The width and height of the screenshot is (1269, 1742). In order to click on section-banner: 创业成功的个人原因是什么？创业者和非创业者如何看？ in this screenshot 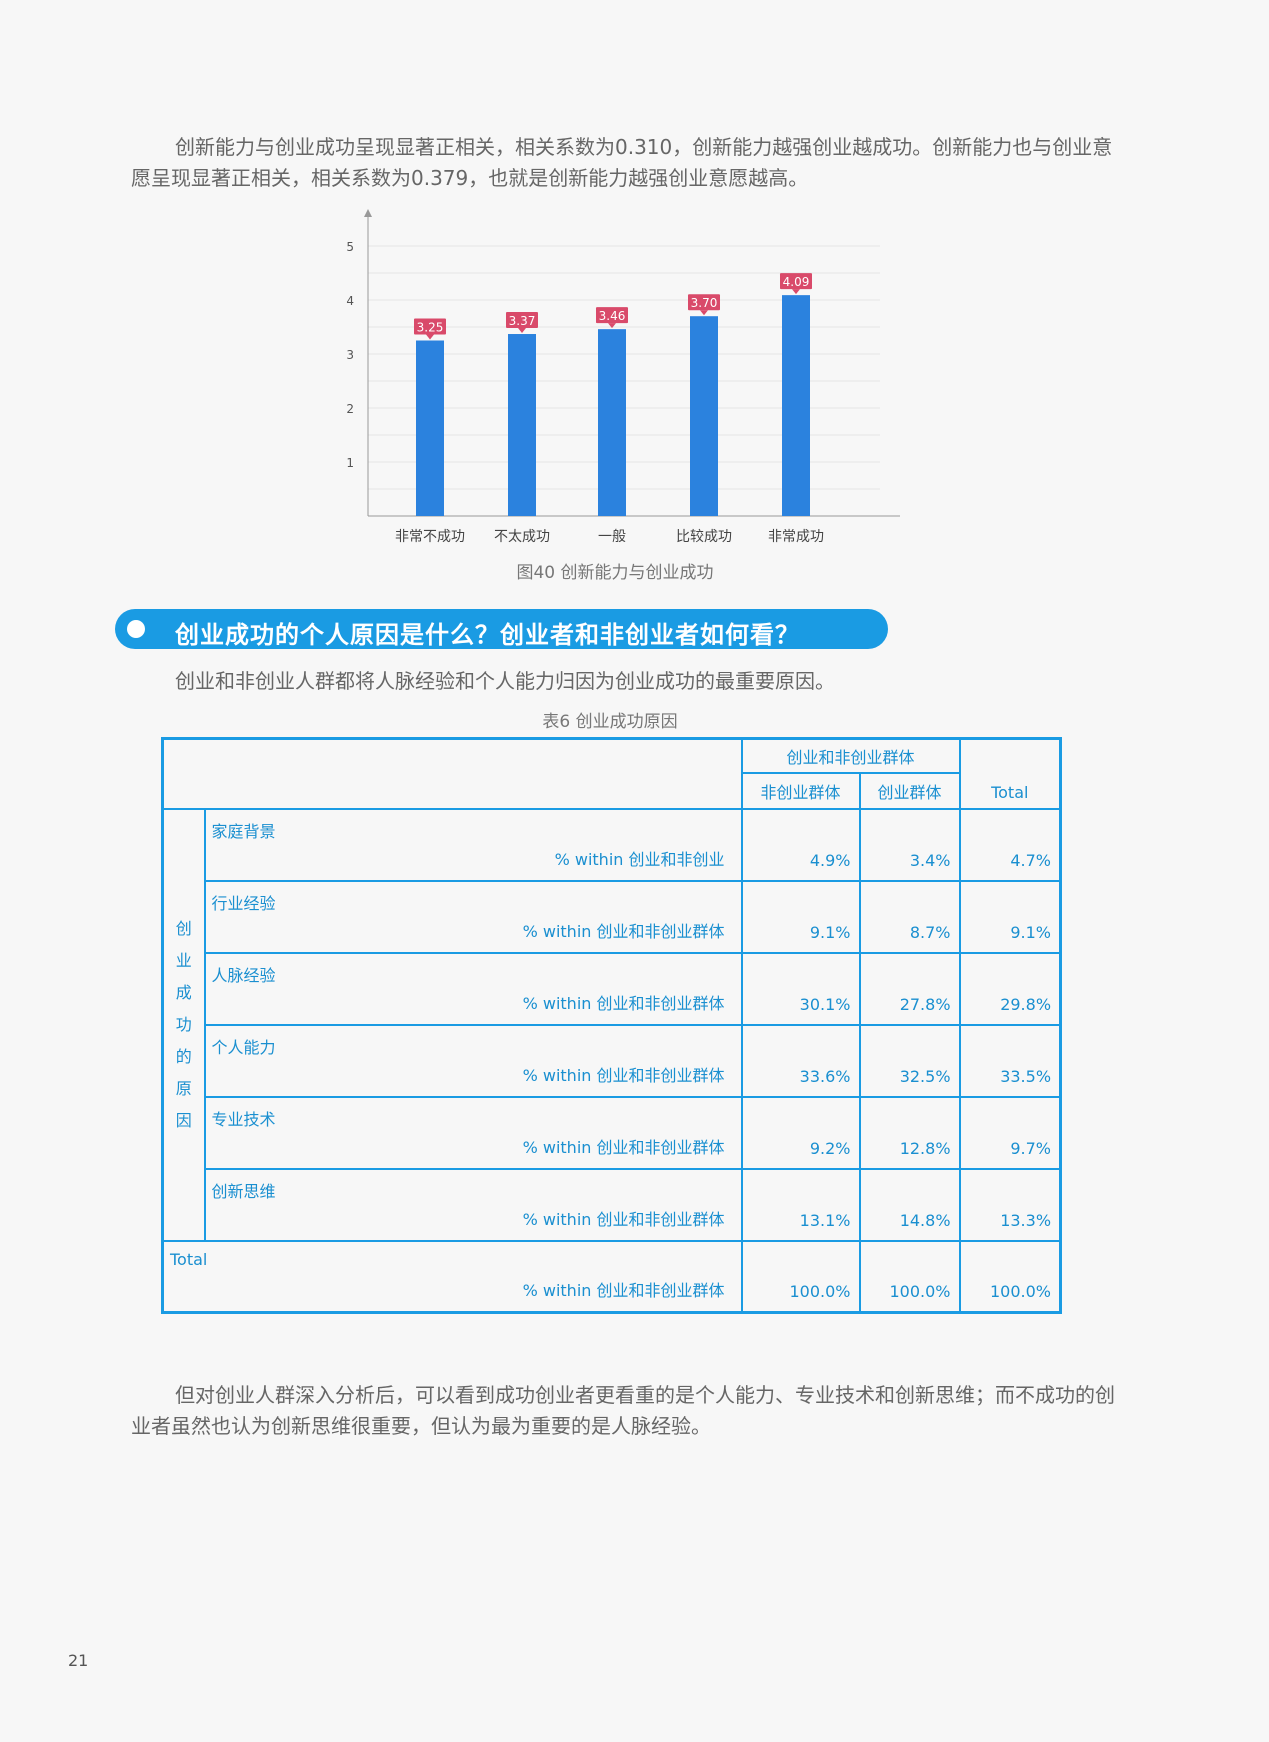, I will do `click(501, 629)`.